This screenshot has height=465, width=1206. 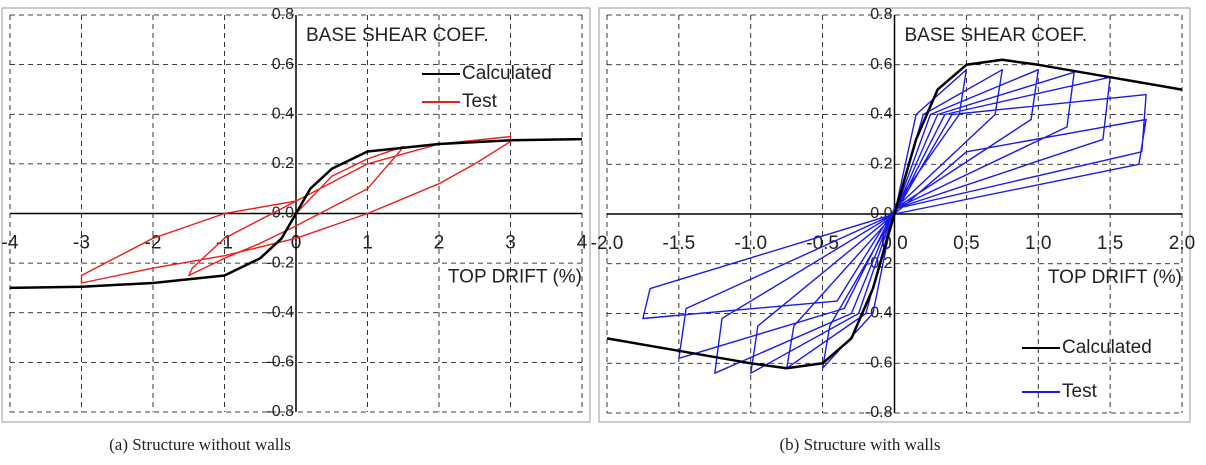 What do you see at coordinates (679, 243) in the screenshot?
I see `x-tick-label: -1.5` at bounding box center [679, 243].